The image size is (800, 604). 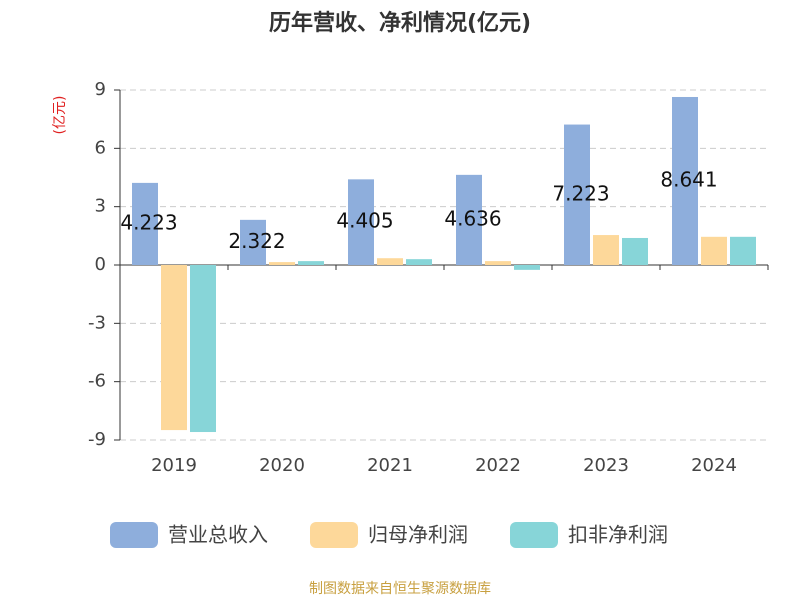 What do you see at coordinates (97, 381) in the screenshot?
I see `y-tick-label: -6` at bounding box center [97, 381].